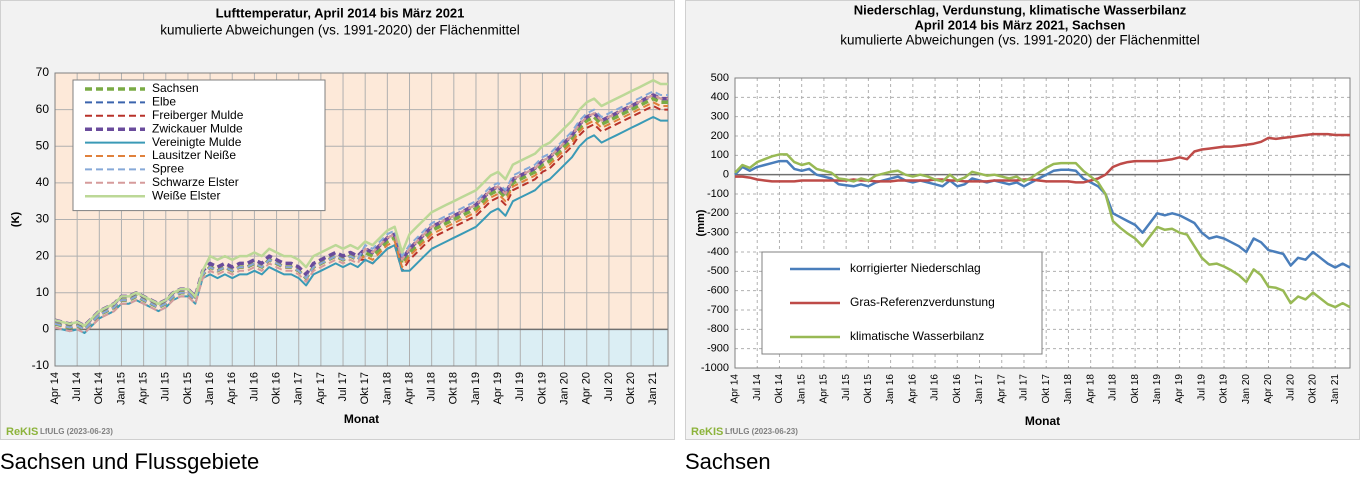 The image size is (1360, 480). What do you see at coordinates (720, 78) in the screenshot?
I see `y-tick-label: 500` at bounding box center [720, 78].